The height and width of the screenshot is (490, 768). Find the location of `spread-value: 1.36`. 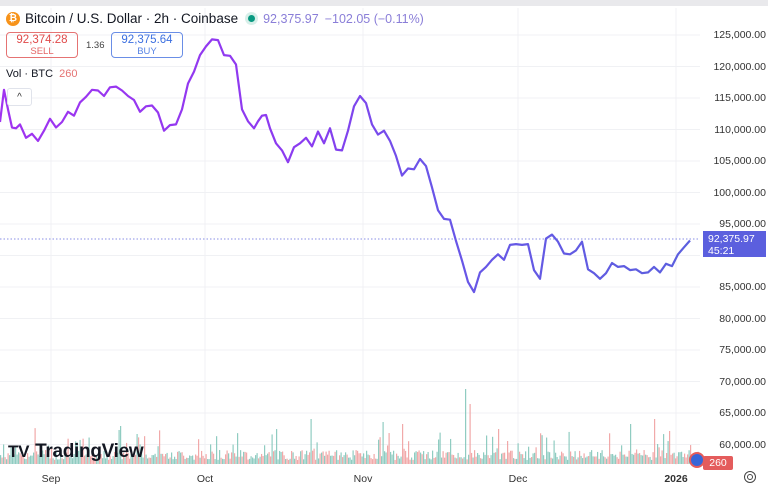

spread-value: 1.36 is located at coordinates (95, 45).